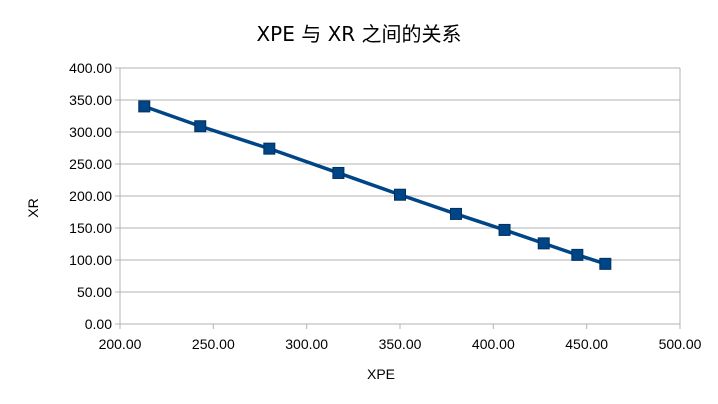 This screenshot has height=404, width=718. Describe the element at coordinates (306, 344) in the screenshot. I see `x-tick-label: 300.00` at that location.